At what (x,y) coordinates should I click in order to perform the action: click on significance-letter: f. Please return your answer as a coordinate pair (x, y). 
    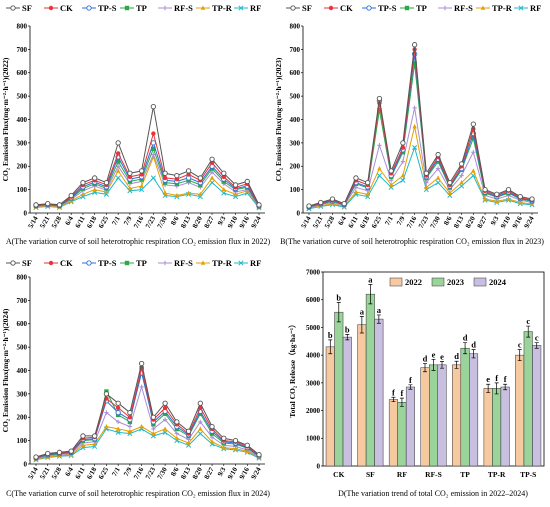
    Looking at the image, I should click on (496, 378).